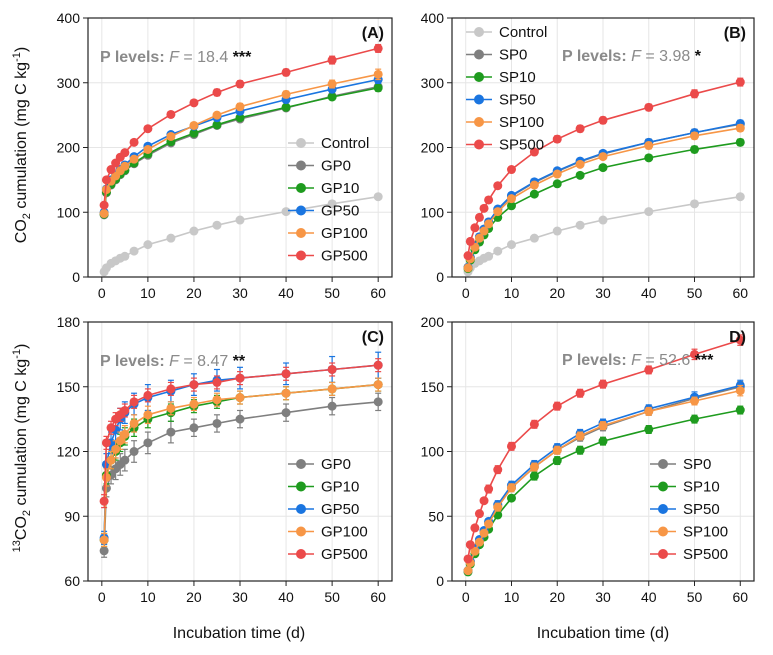  I want to click on legend: GP0 GP10 GP50 GP100 GP500, so click(328, 509).